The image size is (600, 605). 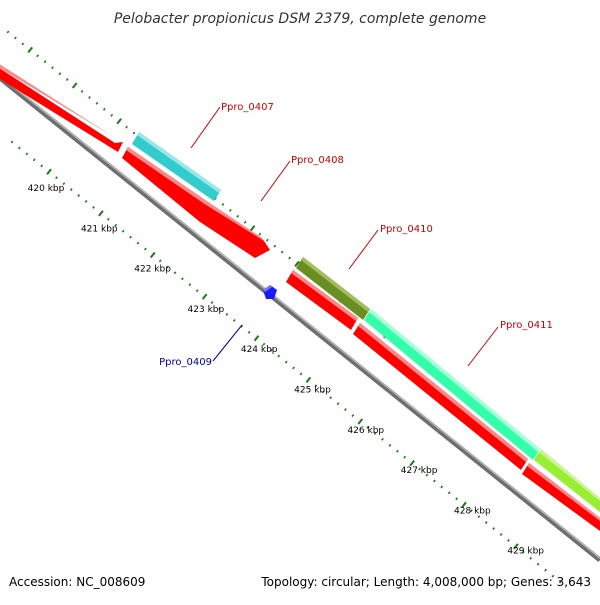 I want to click on label-ppro-0410: Ppro_0410, so click(x=390, y=247).